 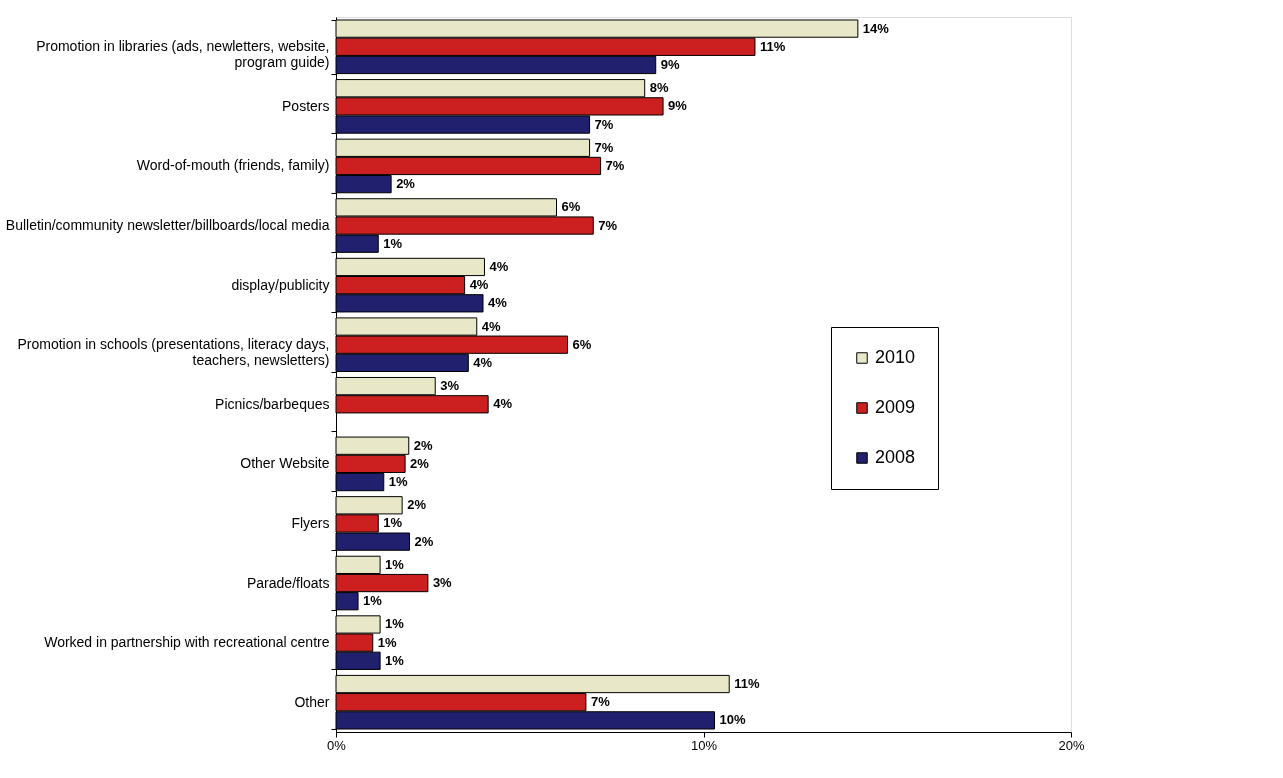 I want to click on y-tick-label: Bulletin/community newsletter/billboards/local media, so click(x=167, y=225).